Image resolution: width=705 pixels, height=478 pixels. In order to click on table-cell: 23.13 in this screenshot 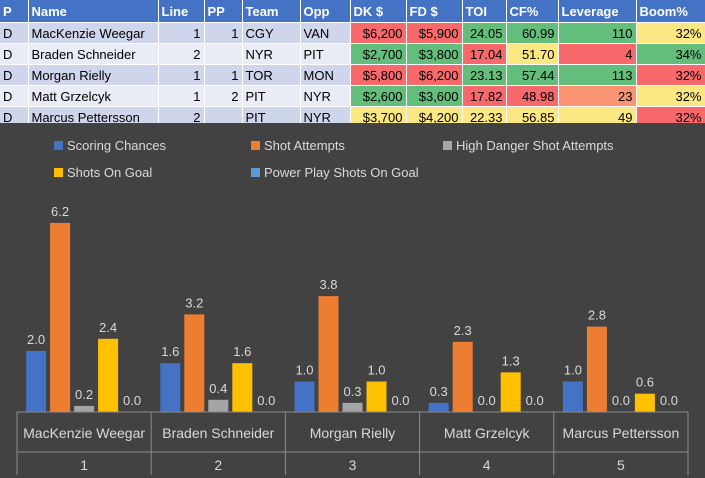, I will do `click(484, 75)`.